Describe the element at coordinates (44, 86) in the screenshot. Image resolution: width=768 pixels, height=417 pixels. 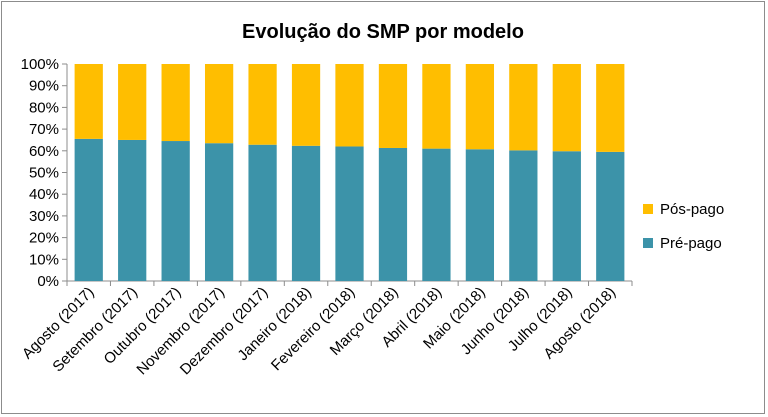
I see `y-tick-label: 90%` at that location.